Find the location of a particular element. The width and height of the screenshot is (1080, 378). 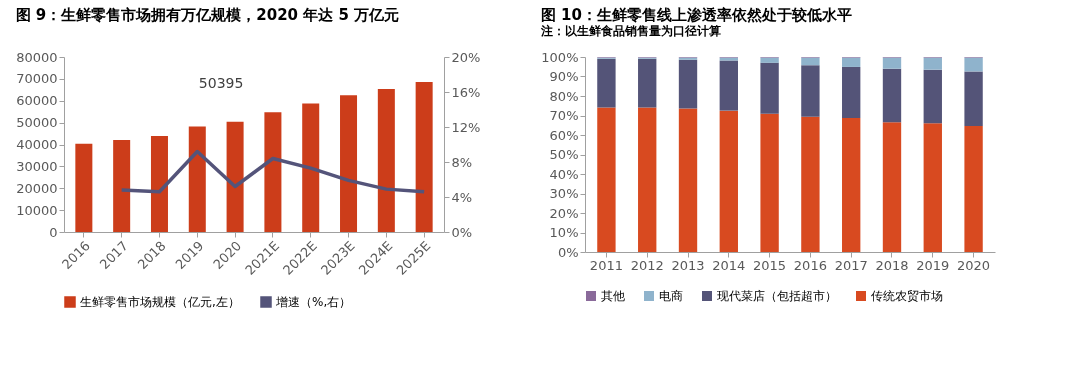

x-tick-label: 2011 is located at coordinates (606, 265).